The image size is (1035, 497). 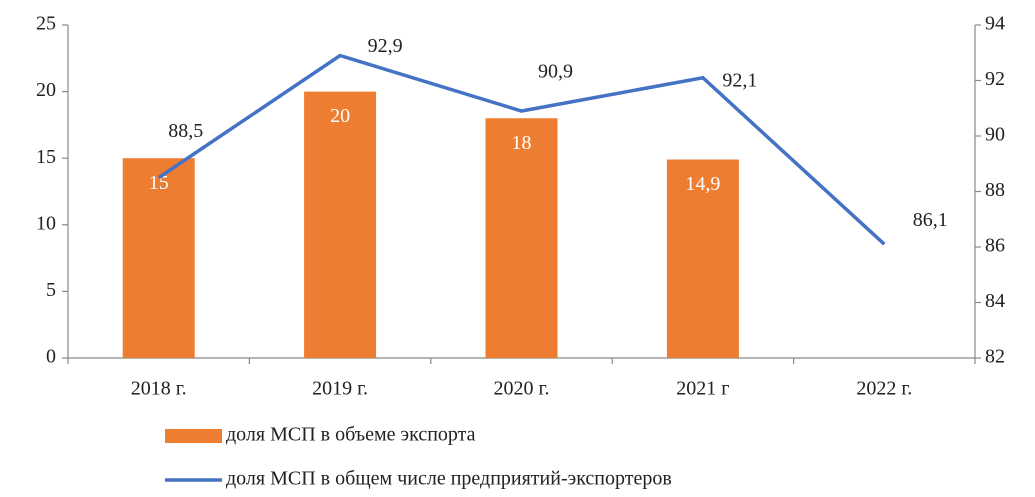 What do you see at coordinates (884, 389) in the screenshot?
I see `x-tick-label: 2022 г.` at bounding box center [884, 389].